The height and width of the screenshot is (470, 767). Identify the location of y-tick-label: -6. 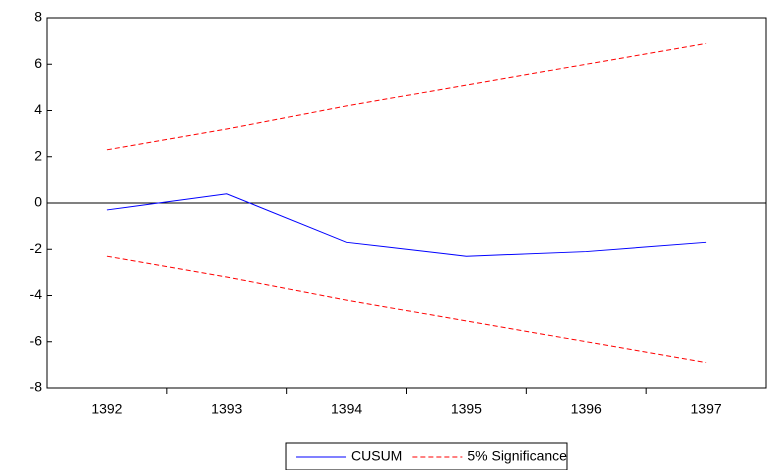
(36, 340).